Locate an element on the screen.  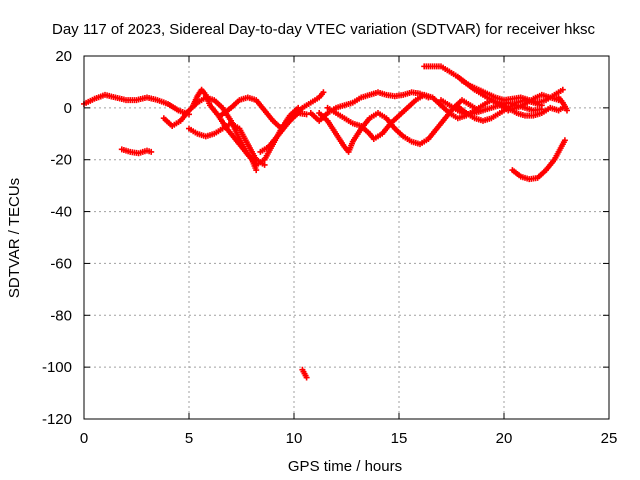
x-tick-label: 0 is located at coordinates (84, 438).